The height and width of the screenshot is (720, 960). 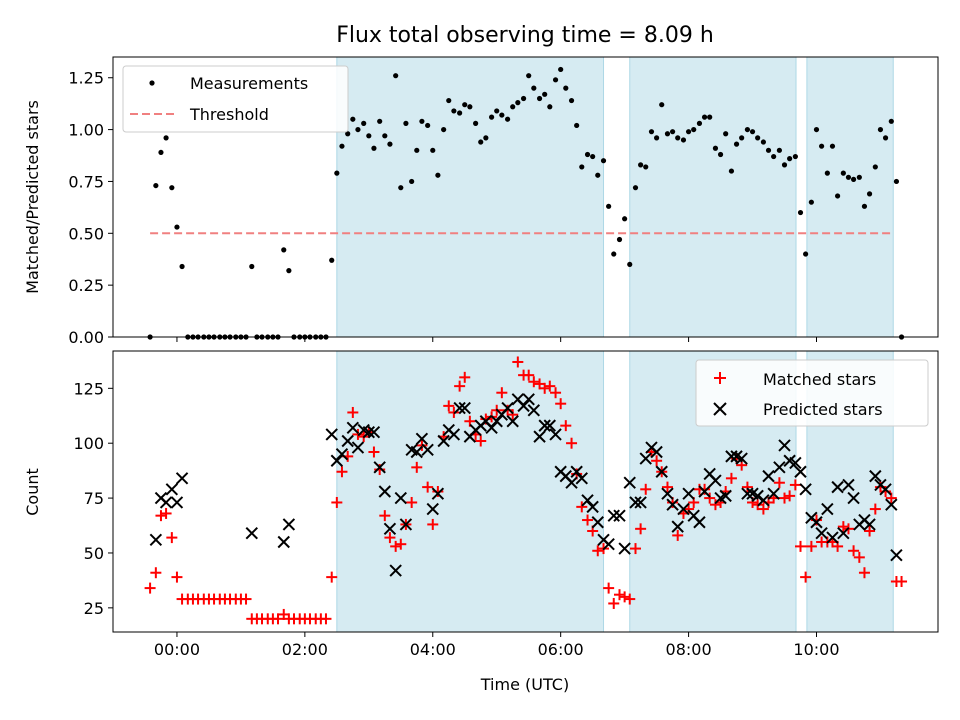 What do you see at coordinates (235, 99) in the screenshot?
I see `top-legend: Measurements Threshold` at bounding box center [235, 99].